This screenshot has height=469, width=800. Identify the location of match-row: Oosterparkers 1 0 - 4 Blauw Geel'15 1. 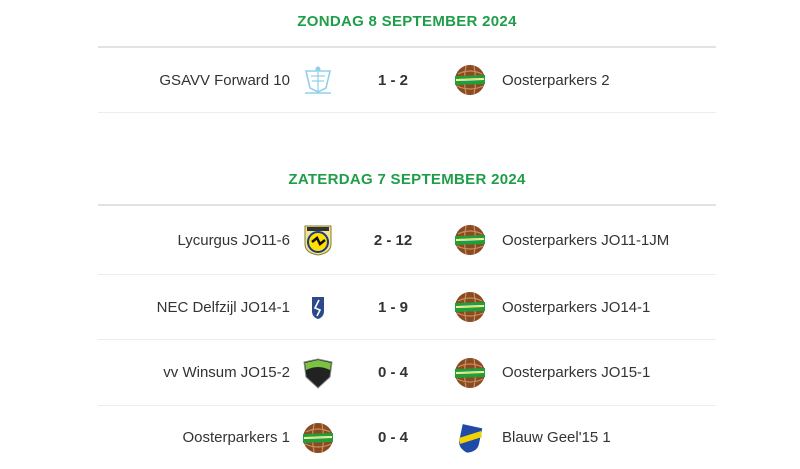
(407, 437).